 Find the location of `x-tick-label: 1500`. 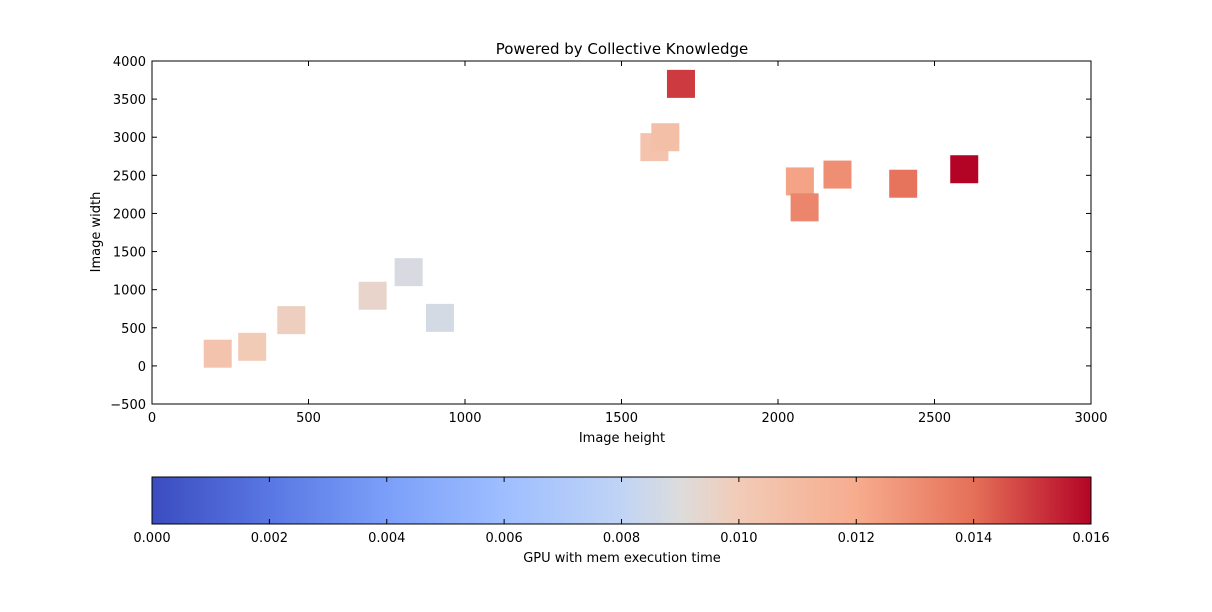

x-tick-label: 1500 is located at coordinates (621, 418).